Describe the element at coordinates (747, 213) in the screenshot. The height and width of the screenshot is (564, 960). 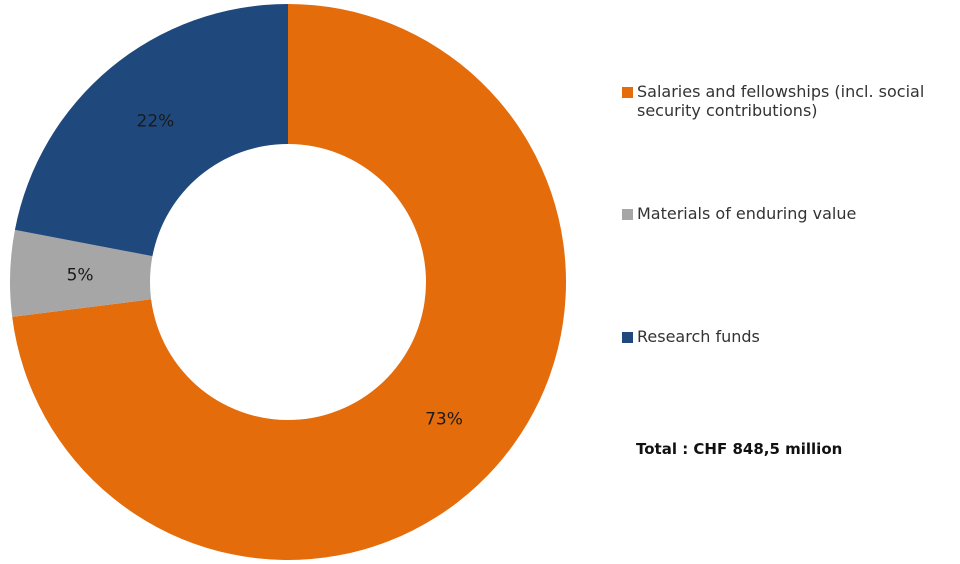
I see `legend-label: Materials of enduring value` at that location.